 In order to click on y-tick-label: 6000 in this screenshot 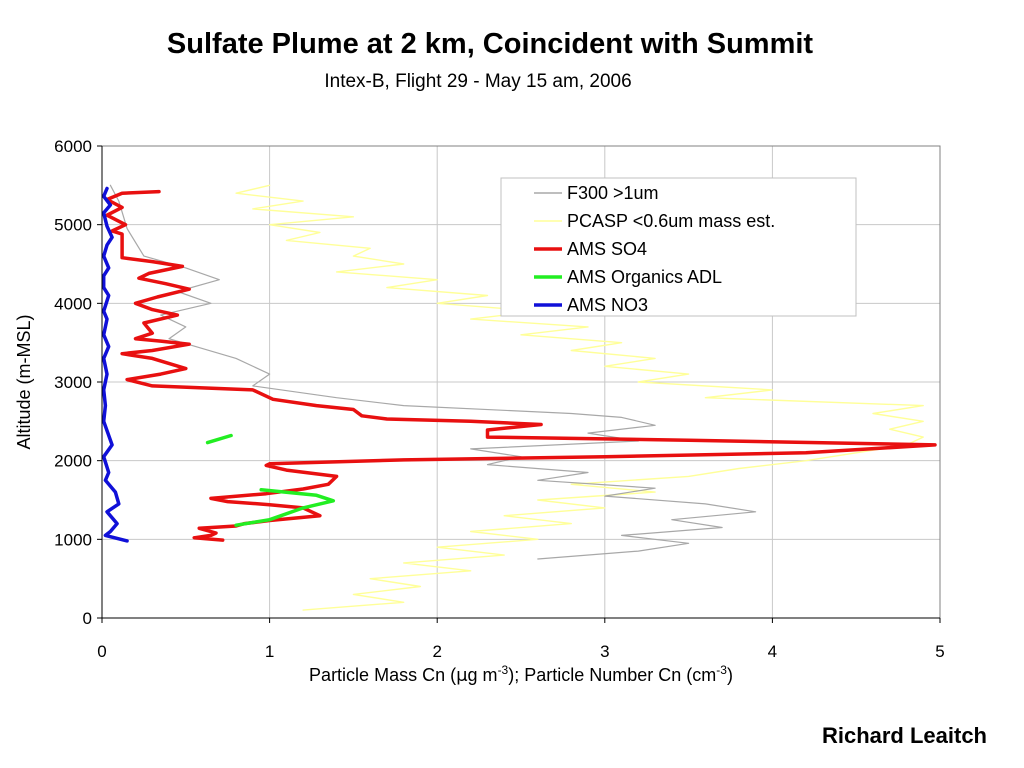, I will do `click(73, 146)`.